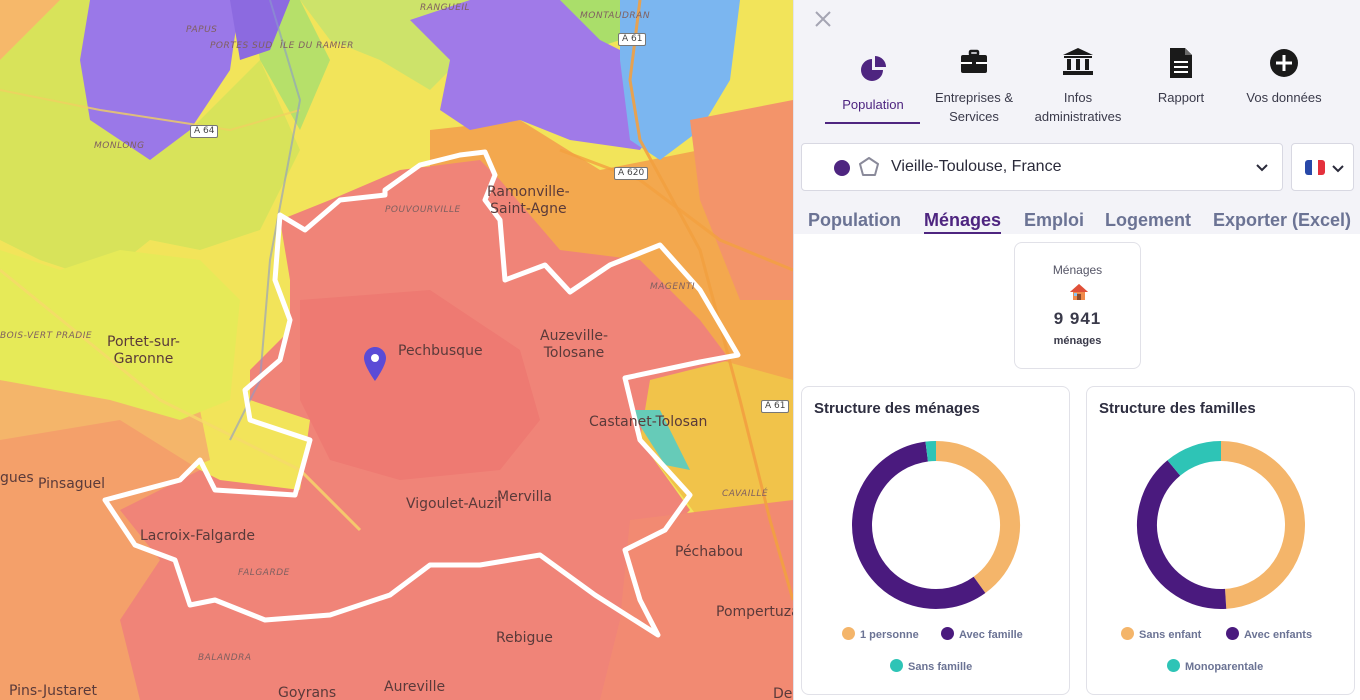  I want to click on france-flag-icon, so click(1315, 167).